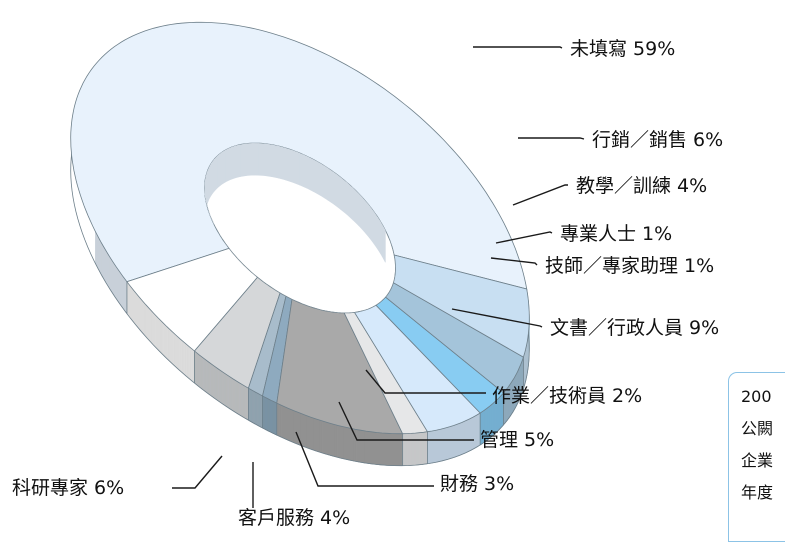 This screenshot has height=542, width=785. I want to click on slice-label: 作業／技術員 2%, so click(567, 396).